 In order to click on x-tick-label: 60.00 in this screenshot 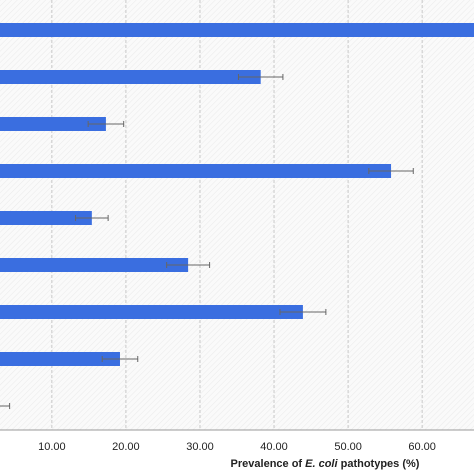, I will do `click(422, 447)`.